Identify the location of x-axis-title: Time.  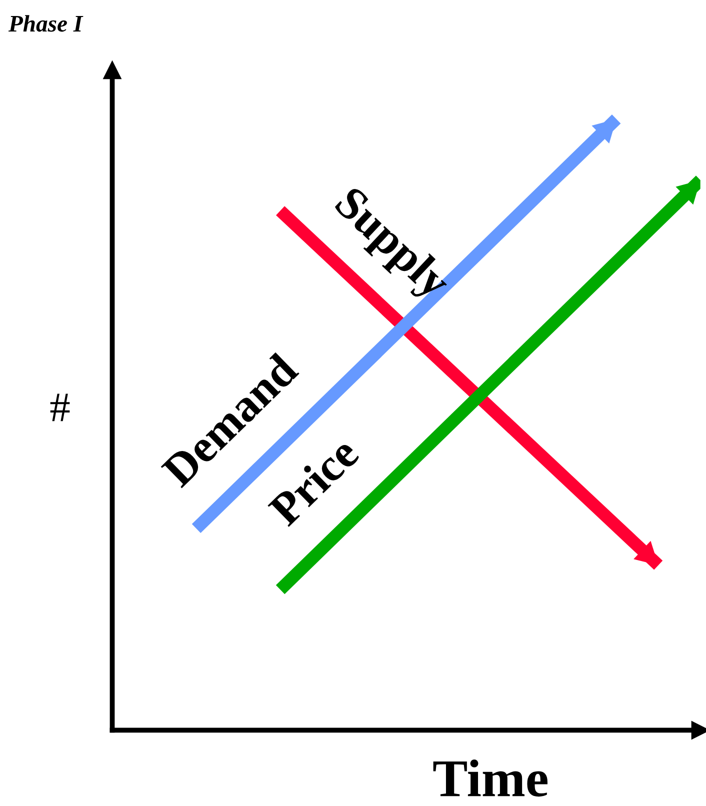
(490, 778).